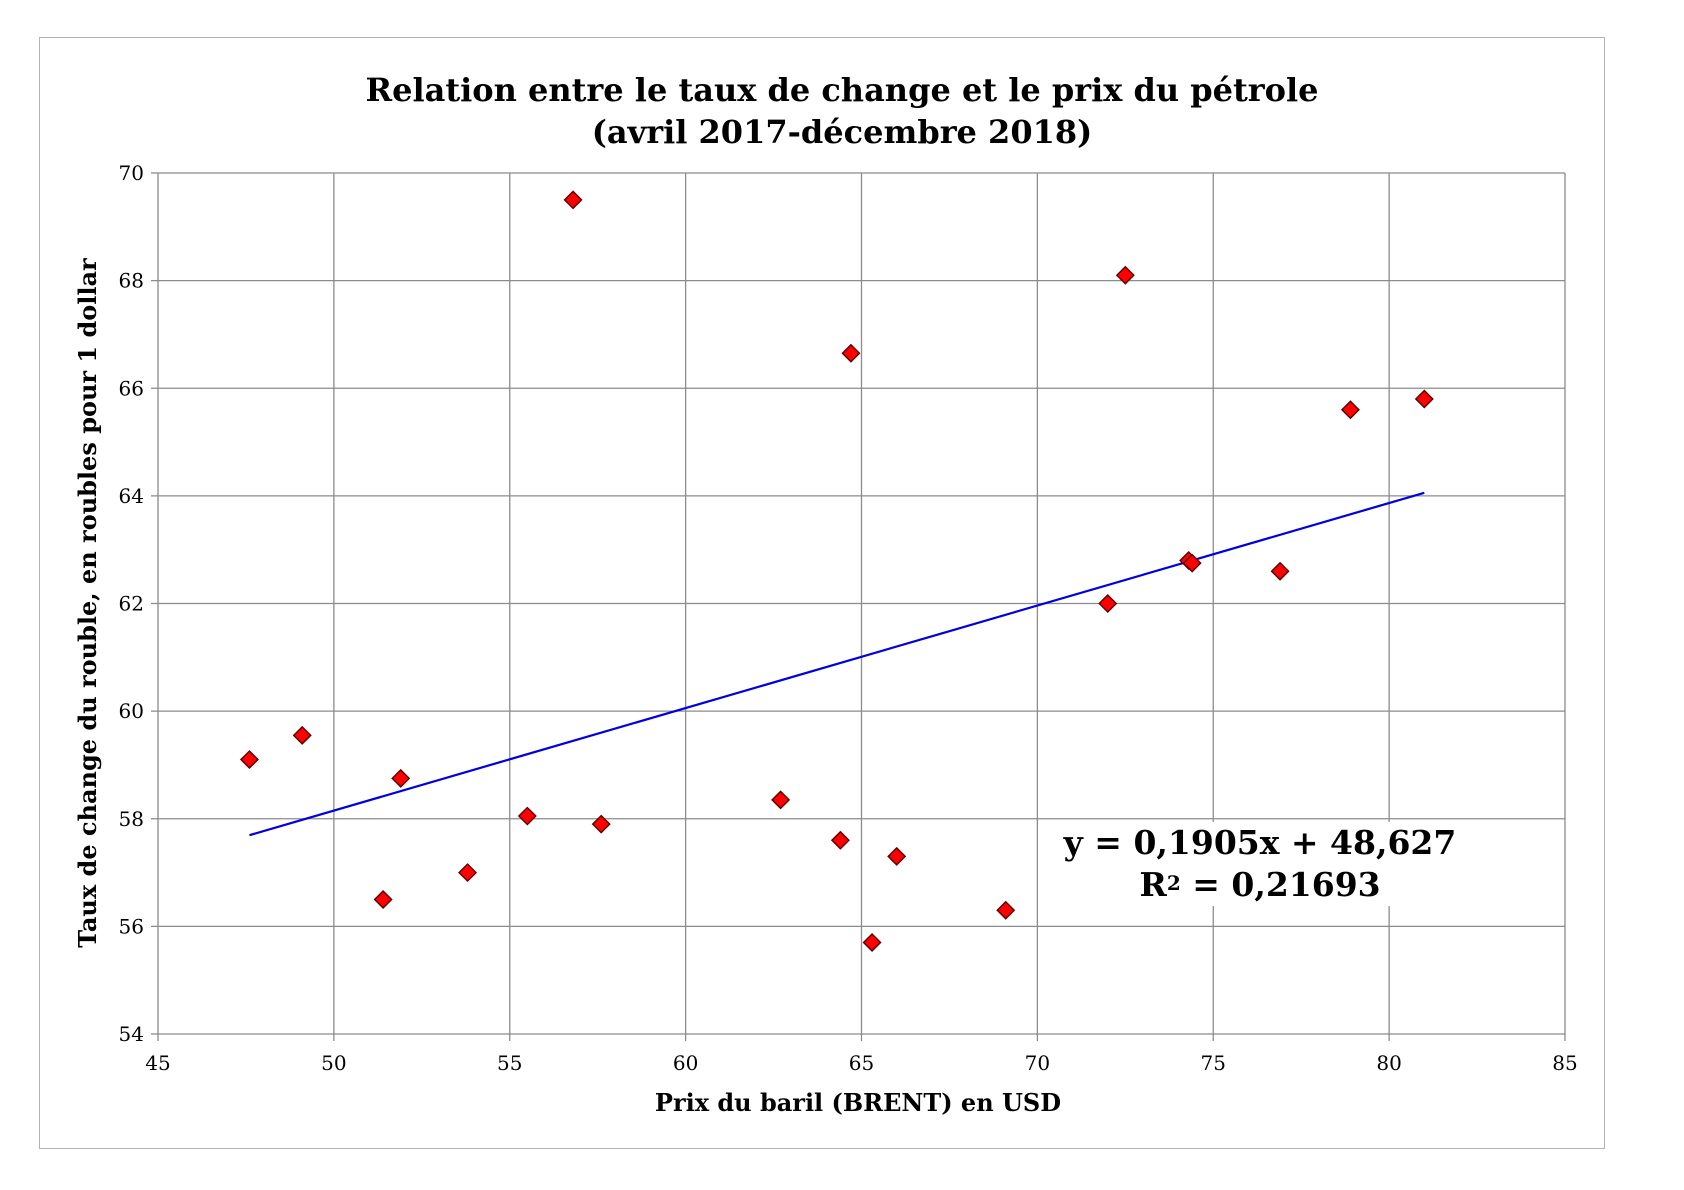  What do you see at coordinates (1280, 884) in the screenshot?
I see `r-squared-value: = 0,21693` at bounding box center [1280, 884].